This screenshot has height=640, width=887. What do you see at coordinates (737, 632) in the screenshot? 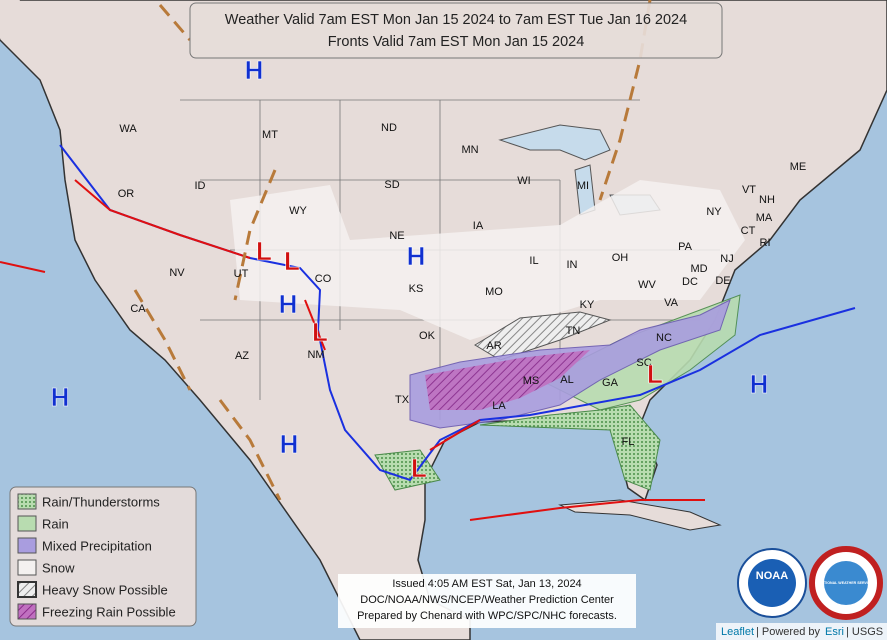
I see `attribution-link: Leaflet` at bounding box center [737, 632].